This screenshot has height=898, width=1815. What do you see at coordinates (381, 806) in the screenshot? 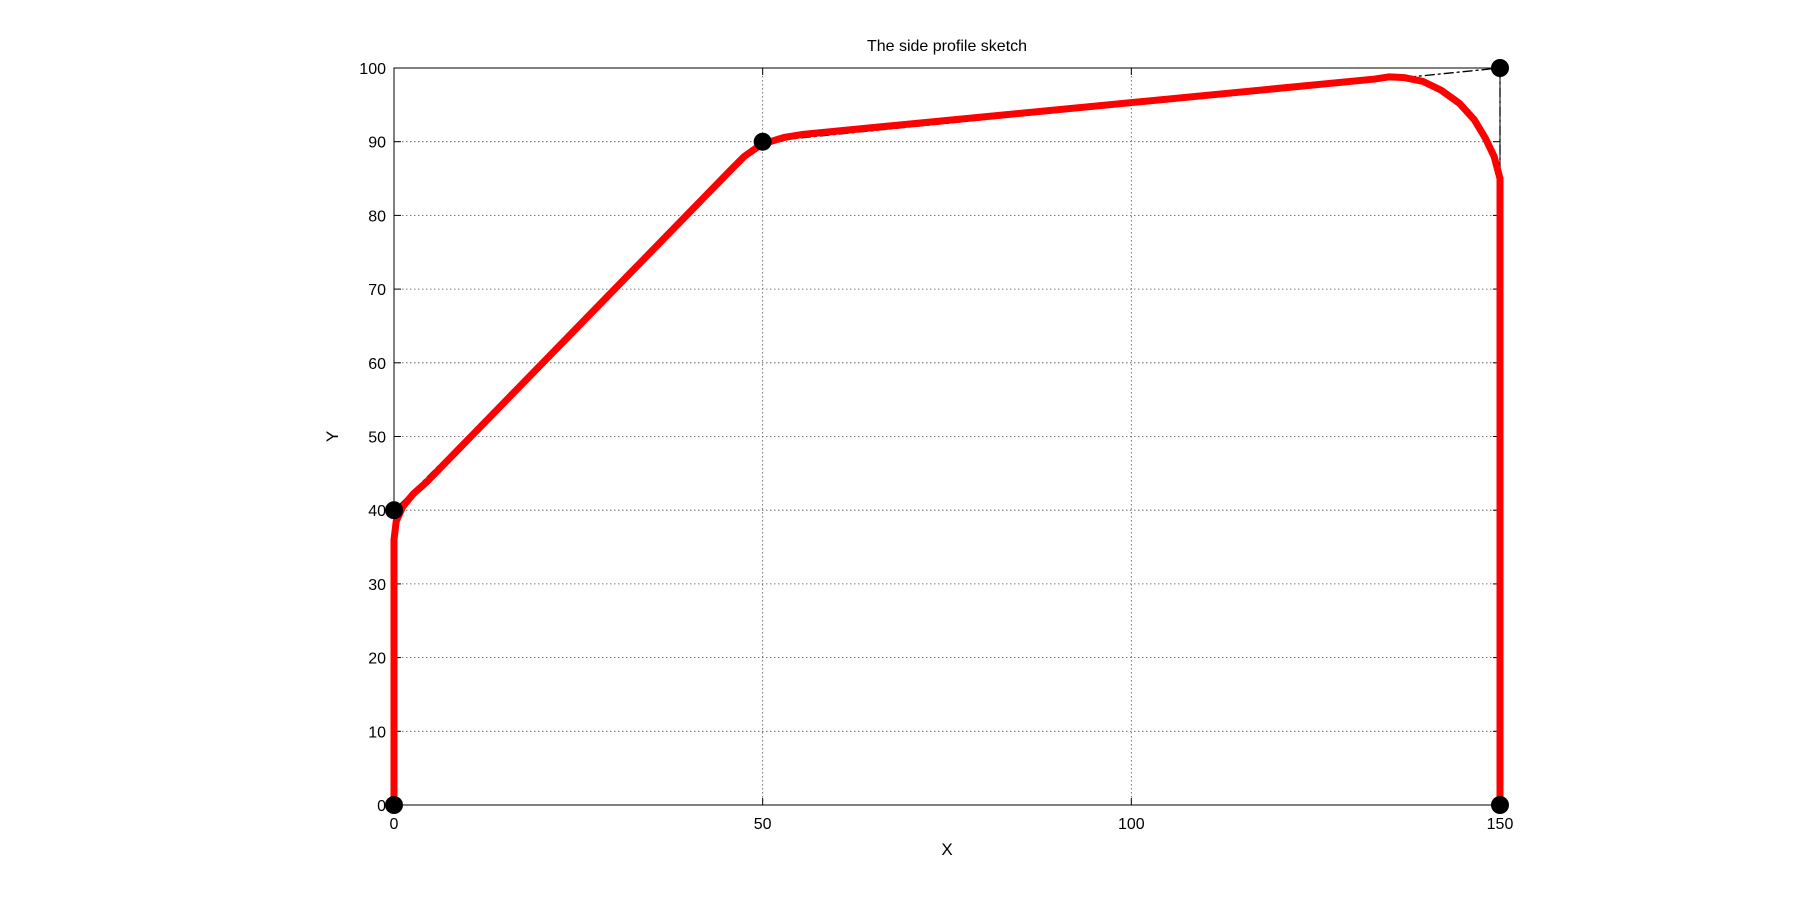
I see `y-tick-label: 0` at bounding box center [381, 806].